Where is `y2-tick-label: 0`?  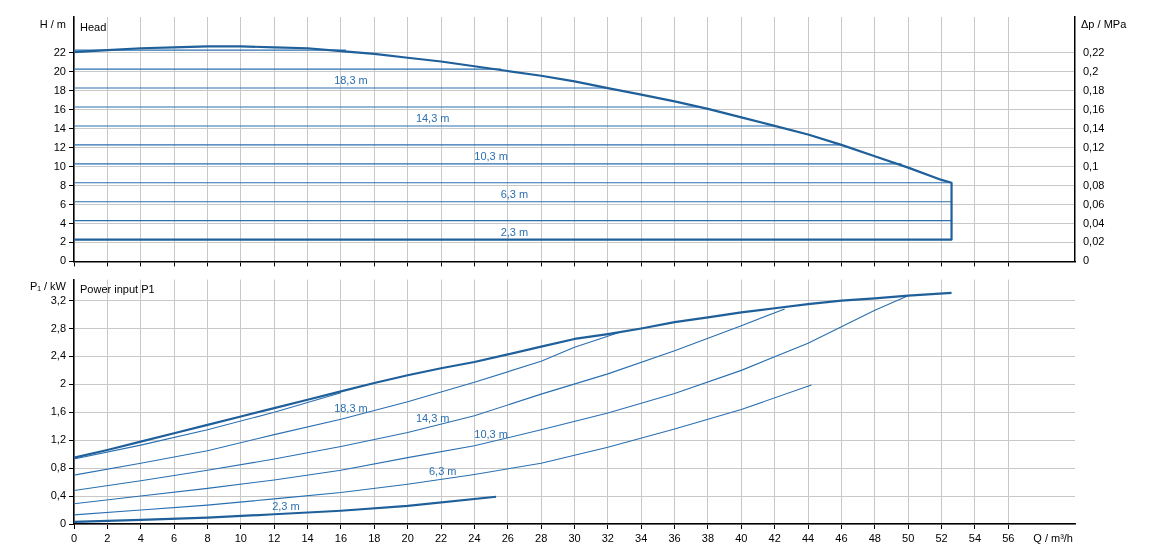 y2-tick-label: 0 is located at coordinates (1086, 260).